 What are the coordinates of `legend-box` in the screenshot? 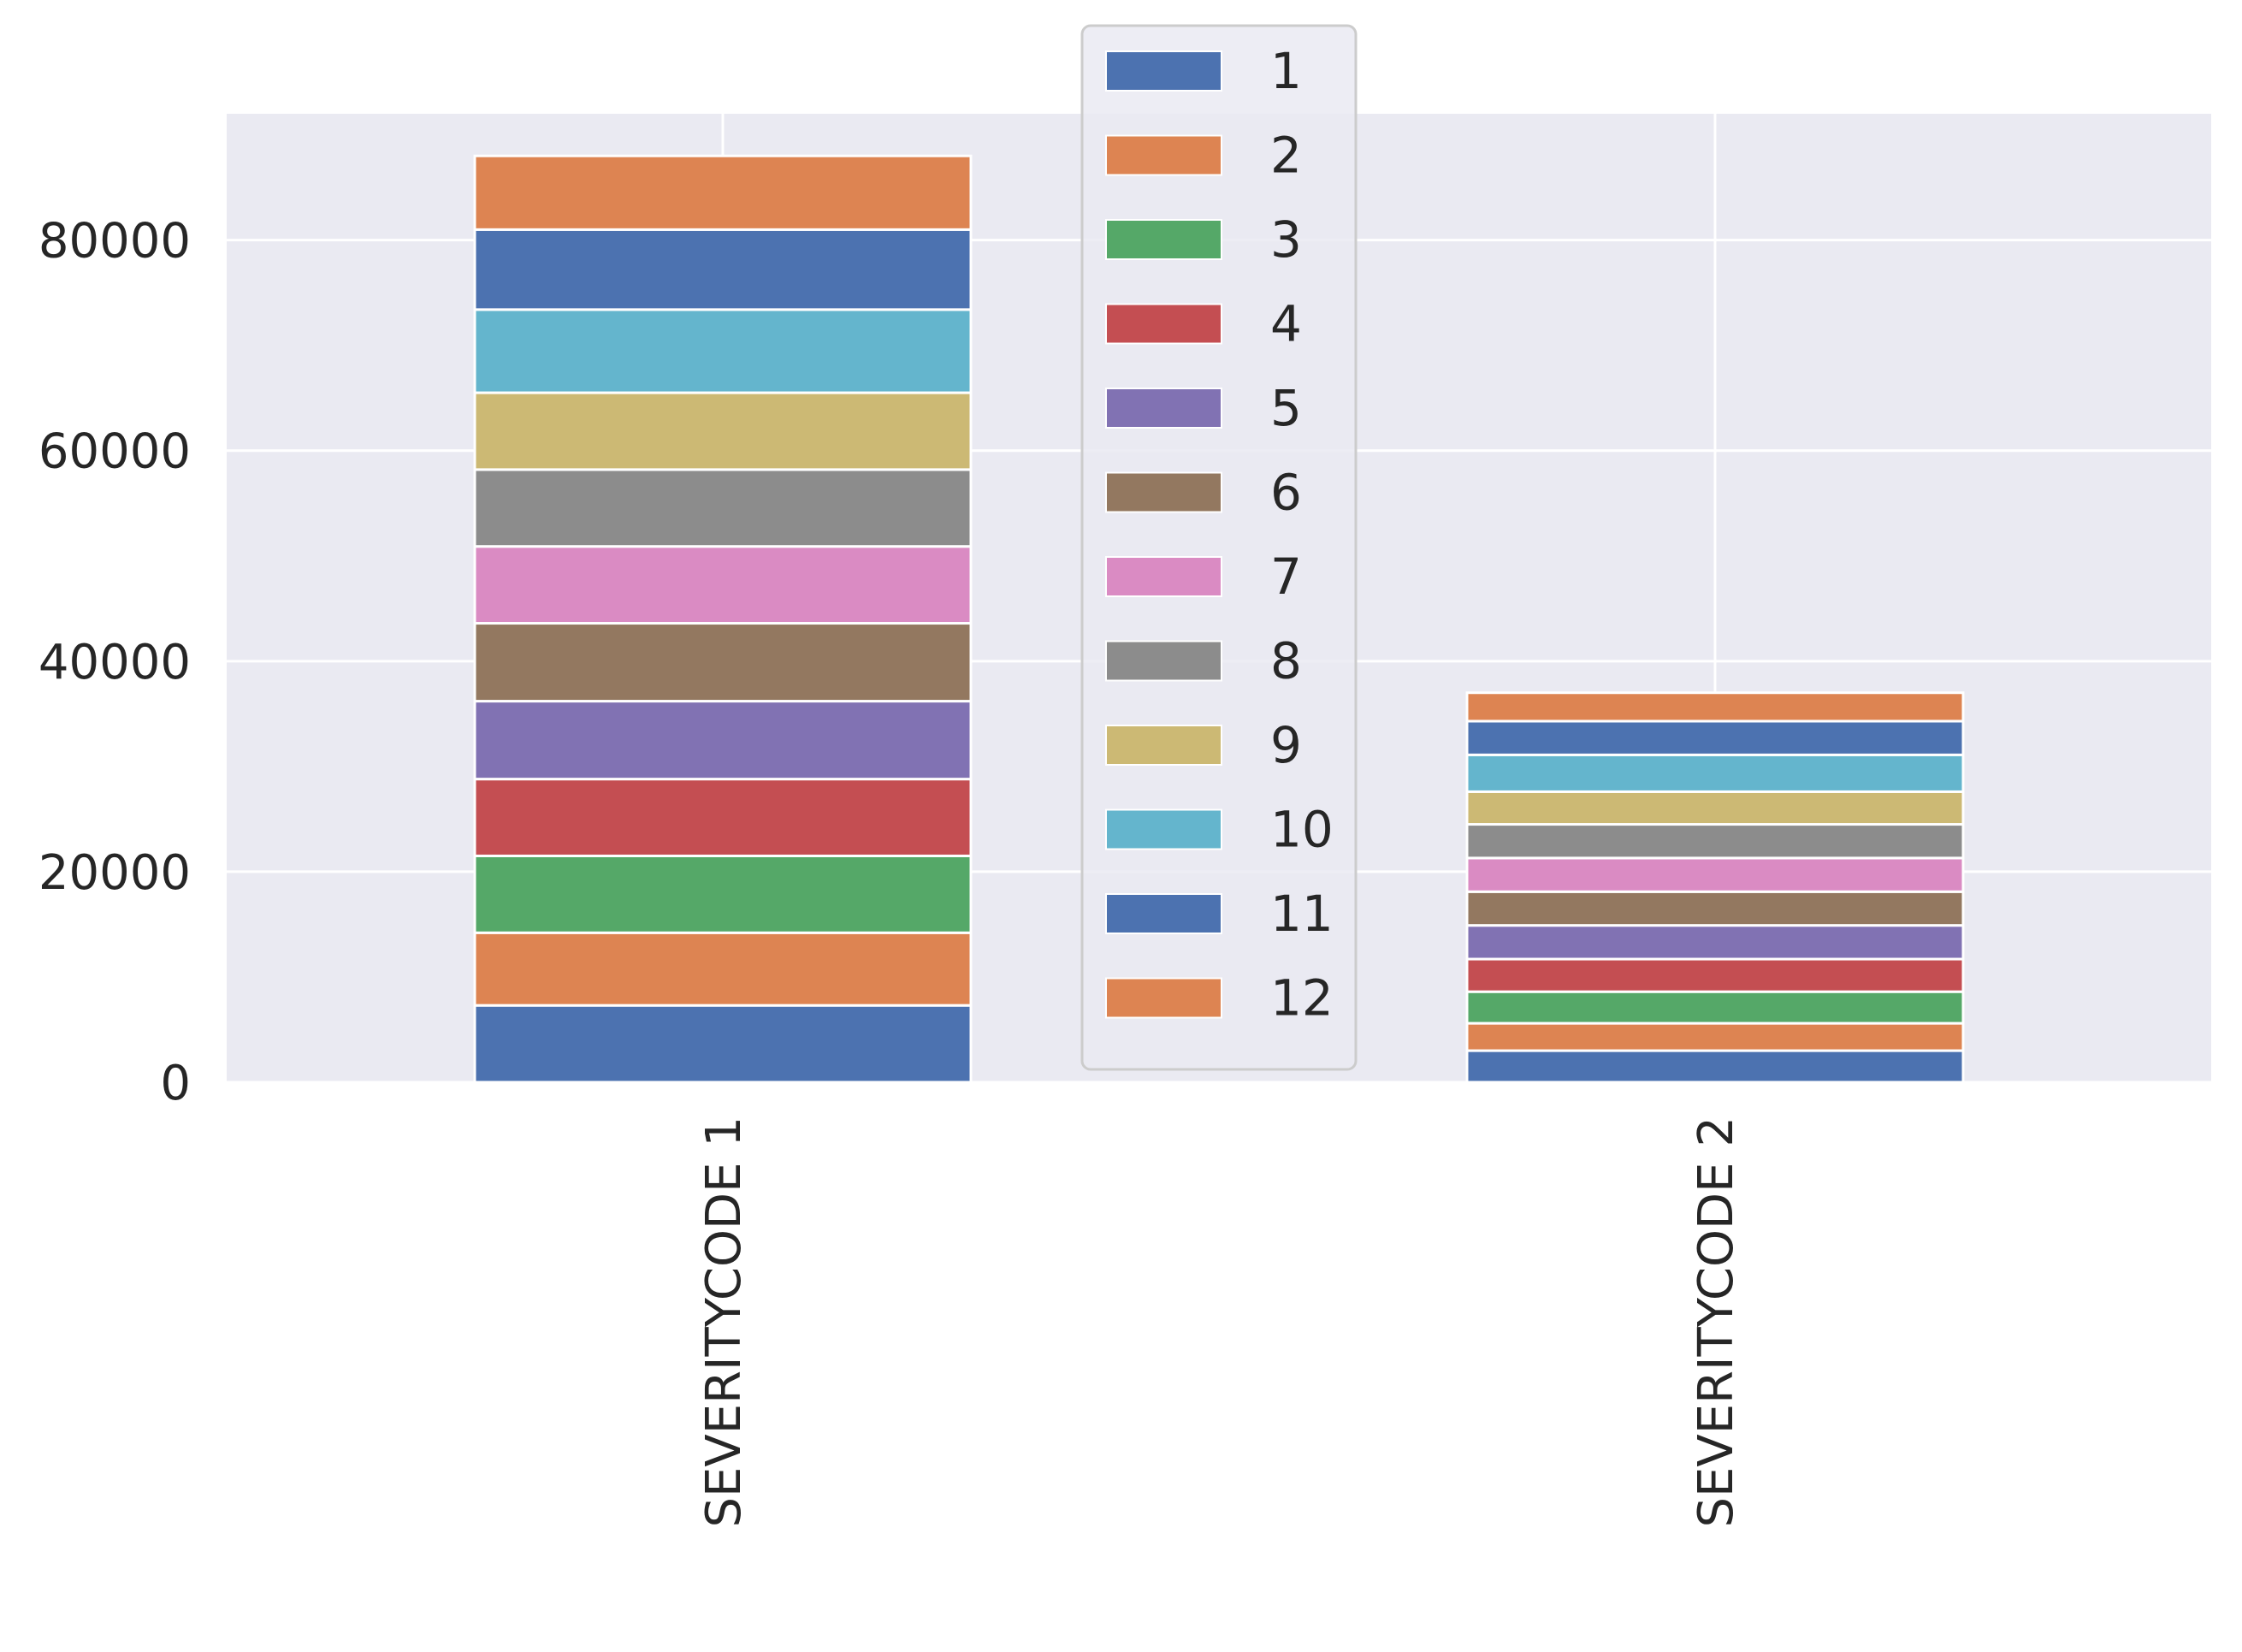 It's located at (1219, 547).